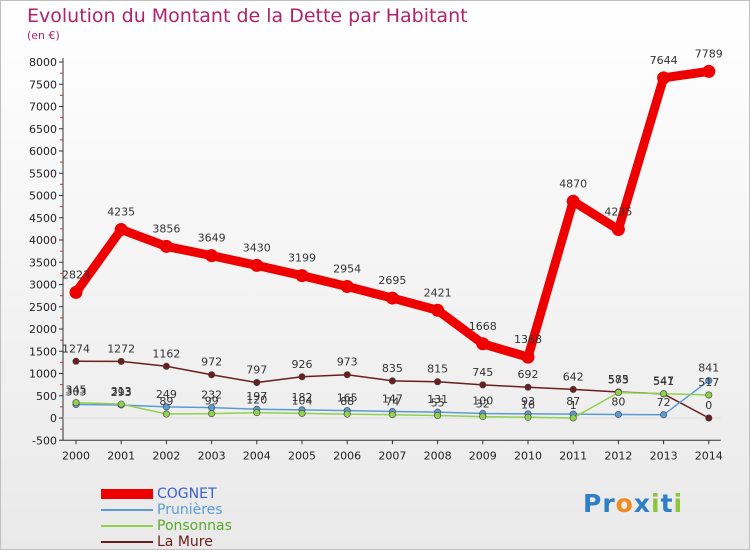 The height and width of the screenshot is (550, 750). Describe the element at coordinates (187, 494) in the screenshot. I see `legend-label: COGNET` at that location.